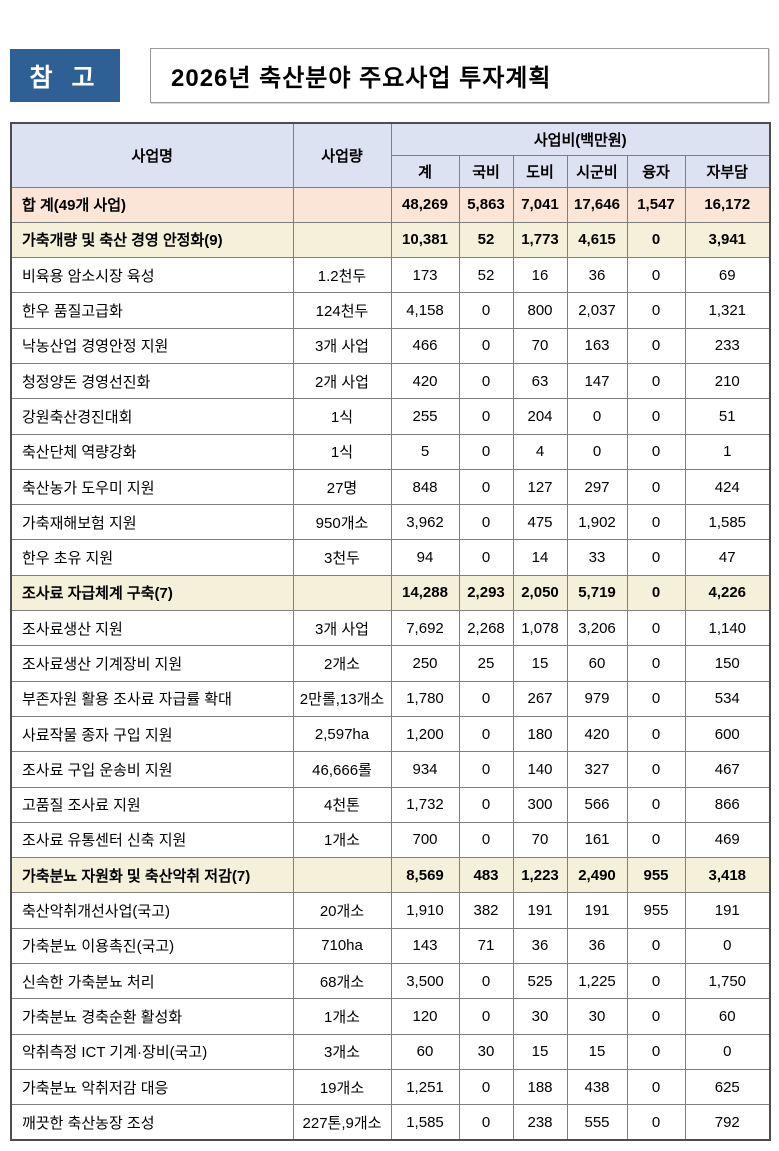 This screenshot has height=1151, width=779. I want to click on cost-cell-3: 327, so click(597, 769).